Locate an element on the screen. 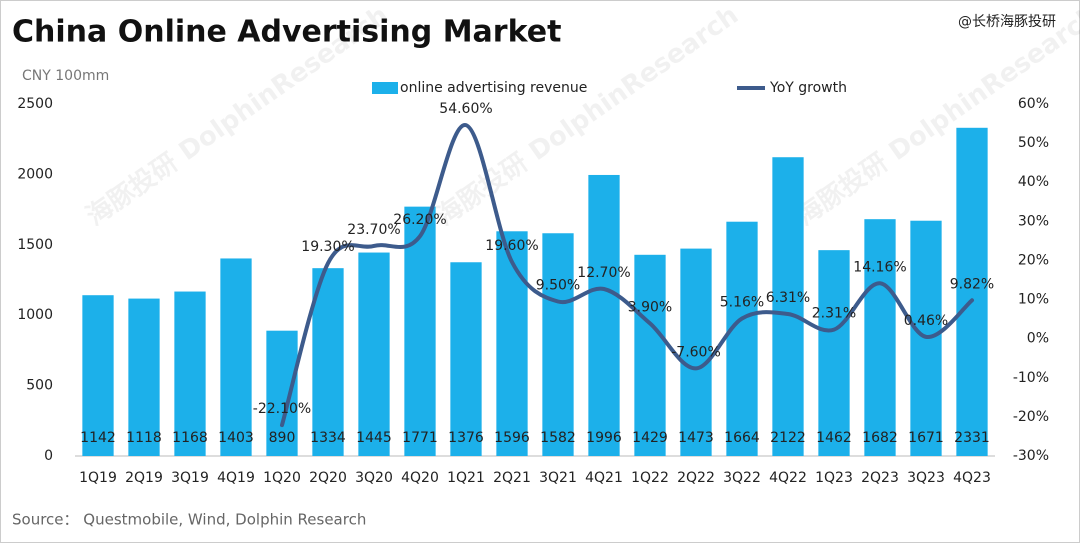 This screenshot has width=1080, height=547. legend-label: online advertising revenue is located at coordinates (493, 88).